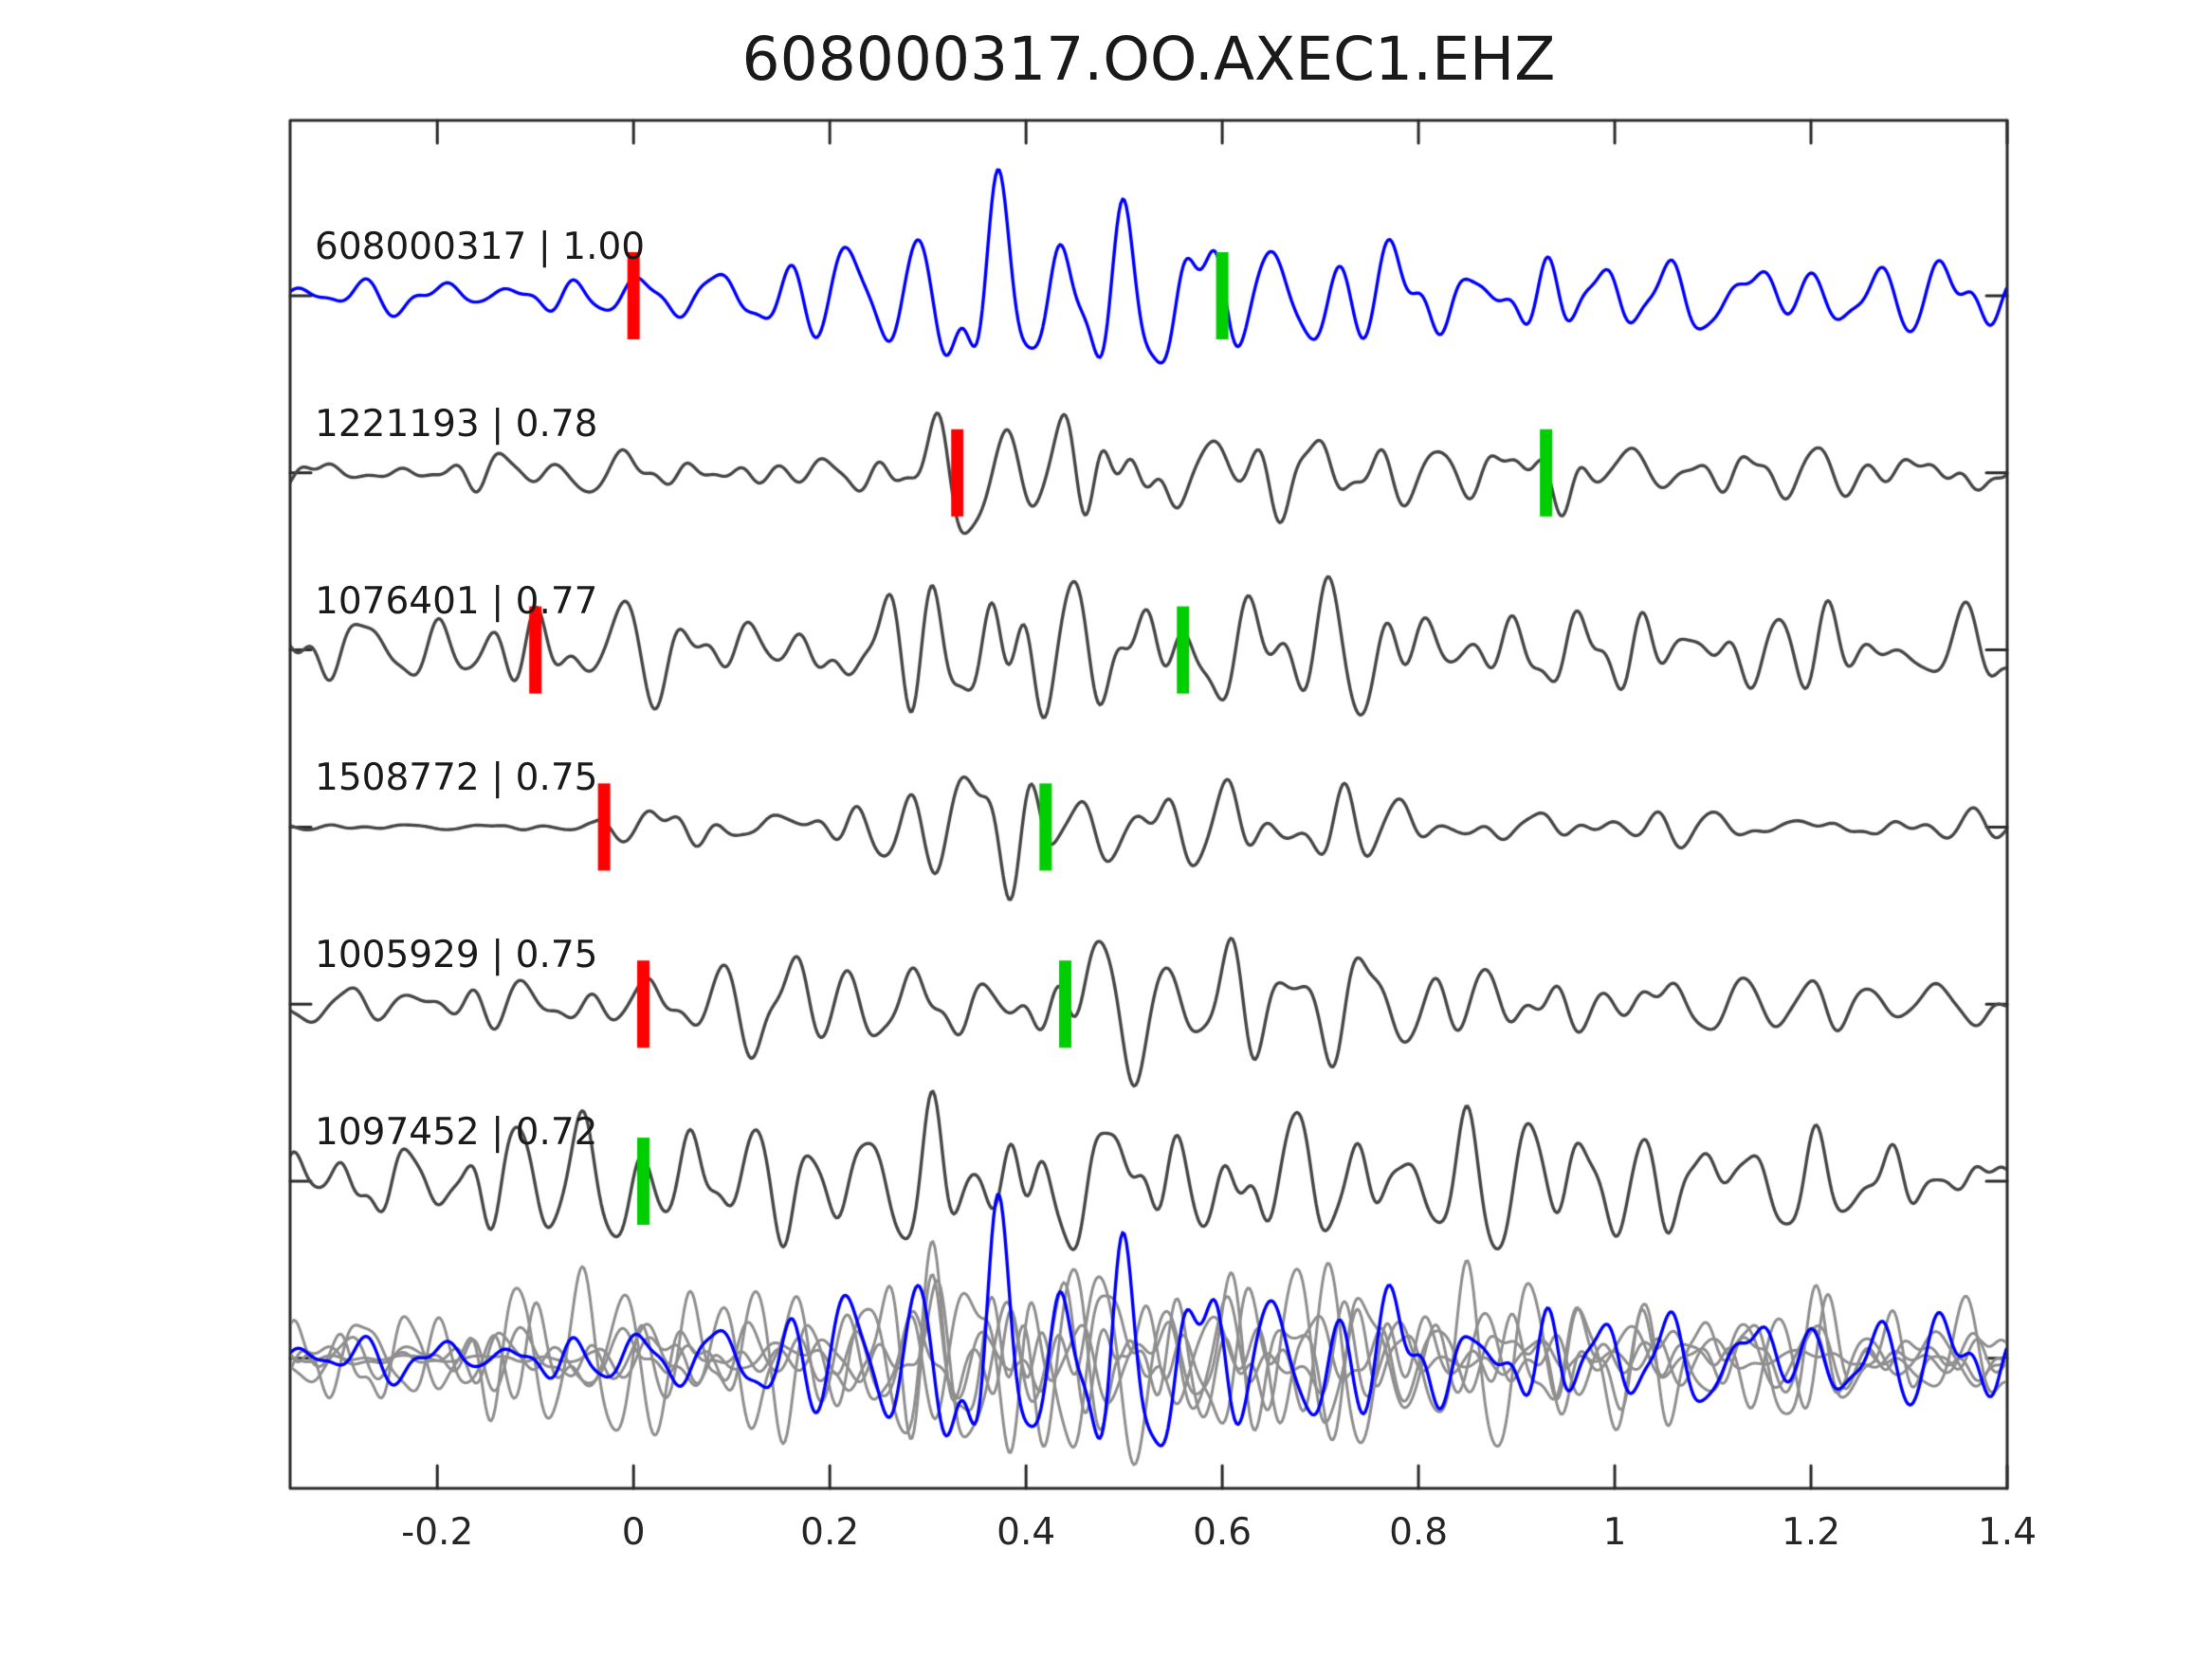 This screenshot has height=1659, width=2212. What do you see at coordinates (1614, 1532) in the screenshot?
I see `x-tick-label: 1` at bounding box center [1614, 1532].